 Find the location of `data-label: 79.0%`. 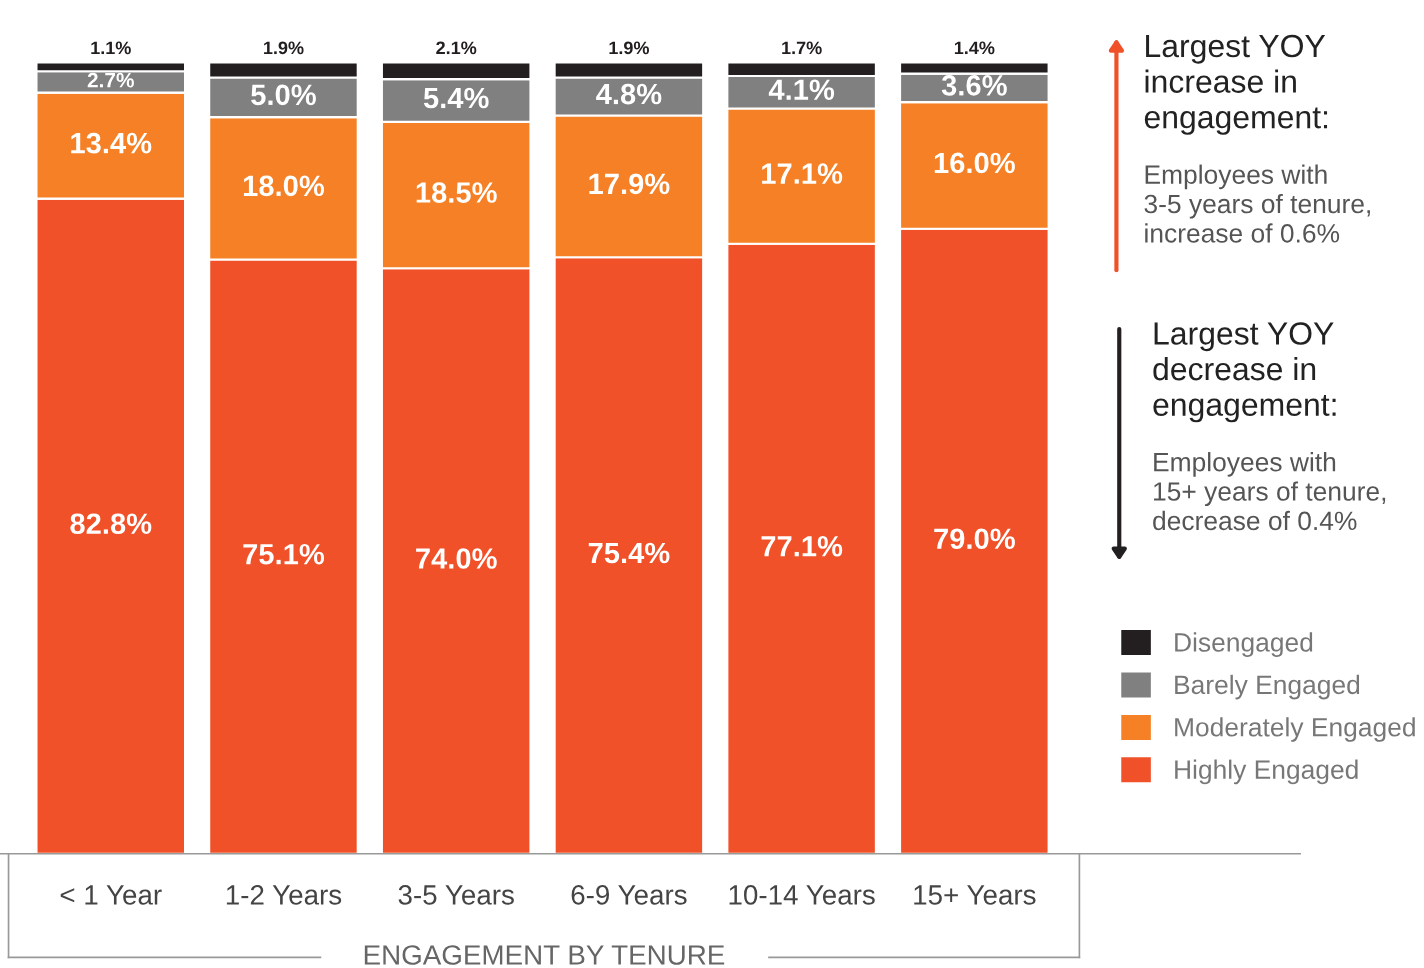

data-label: 79.0% is located at coordinates (974, 539).